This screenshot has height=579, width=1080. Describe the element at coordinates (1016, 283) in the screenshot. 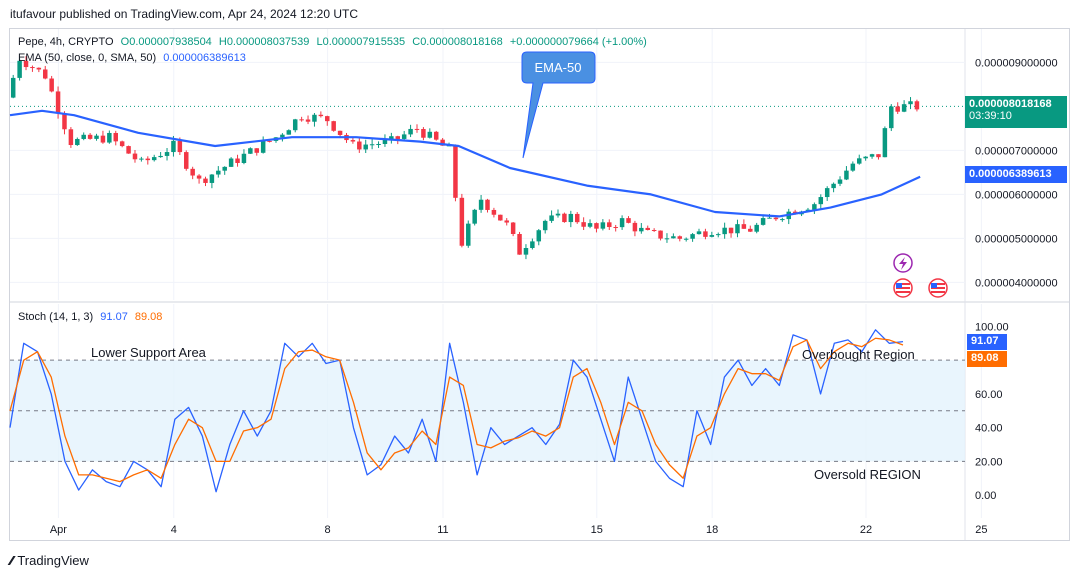

I see `price-tick-label: 0.000004000000` at that location.